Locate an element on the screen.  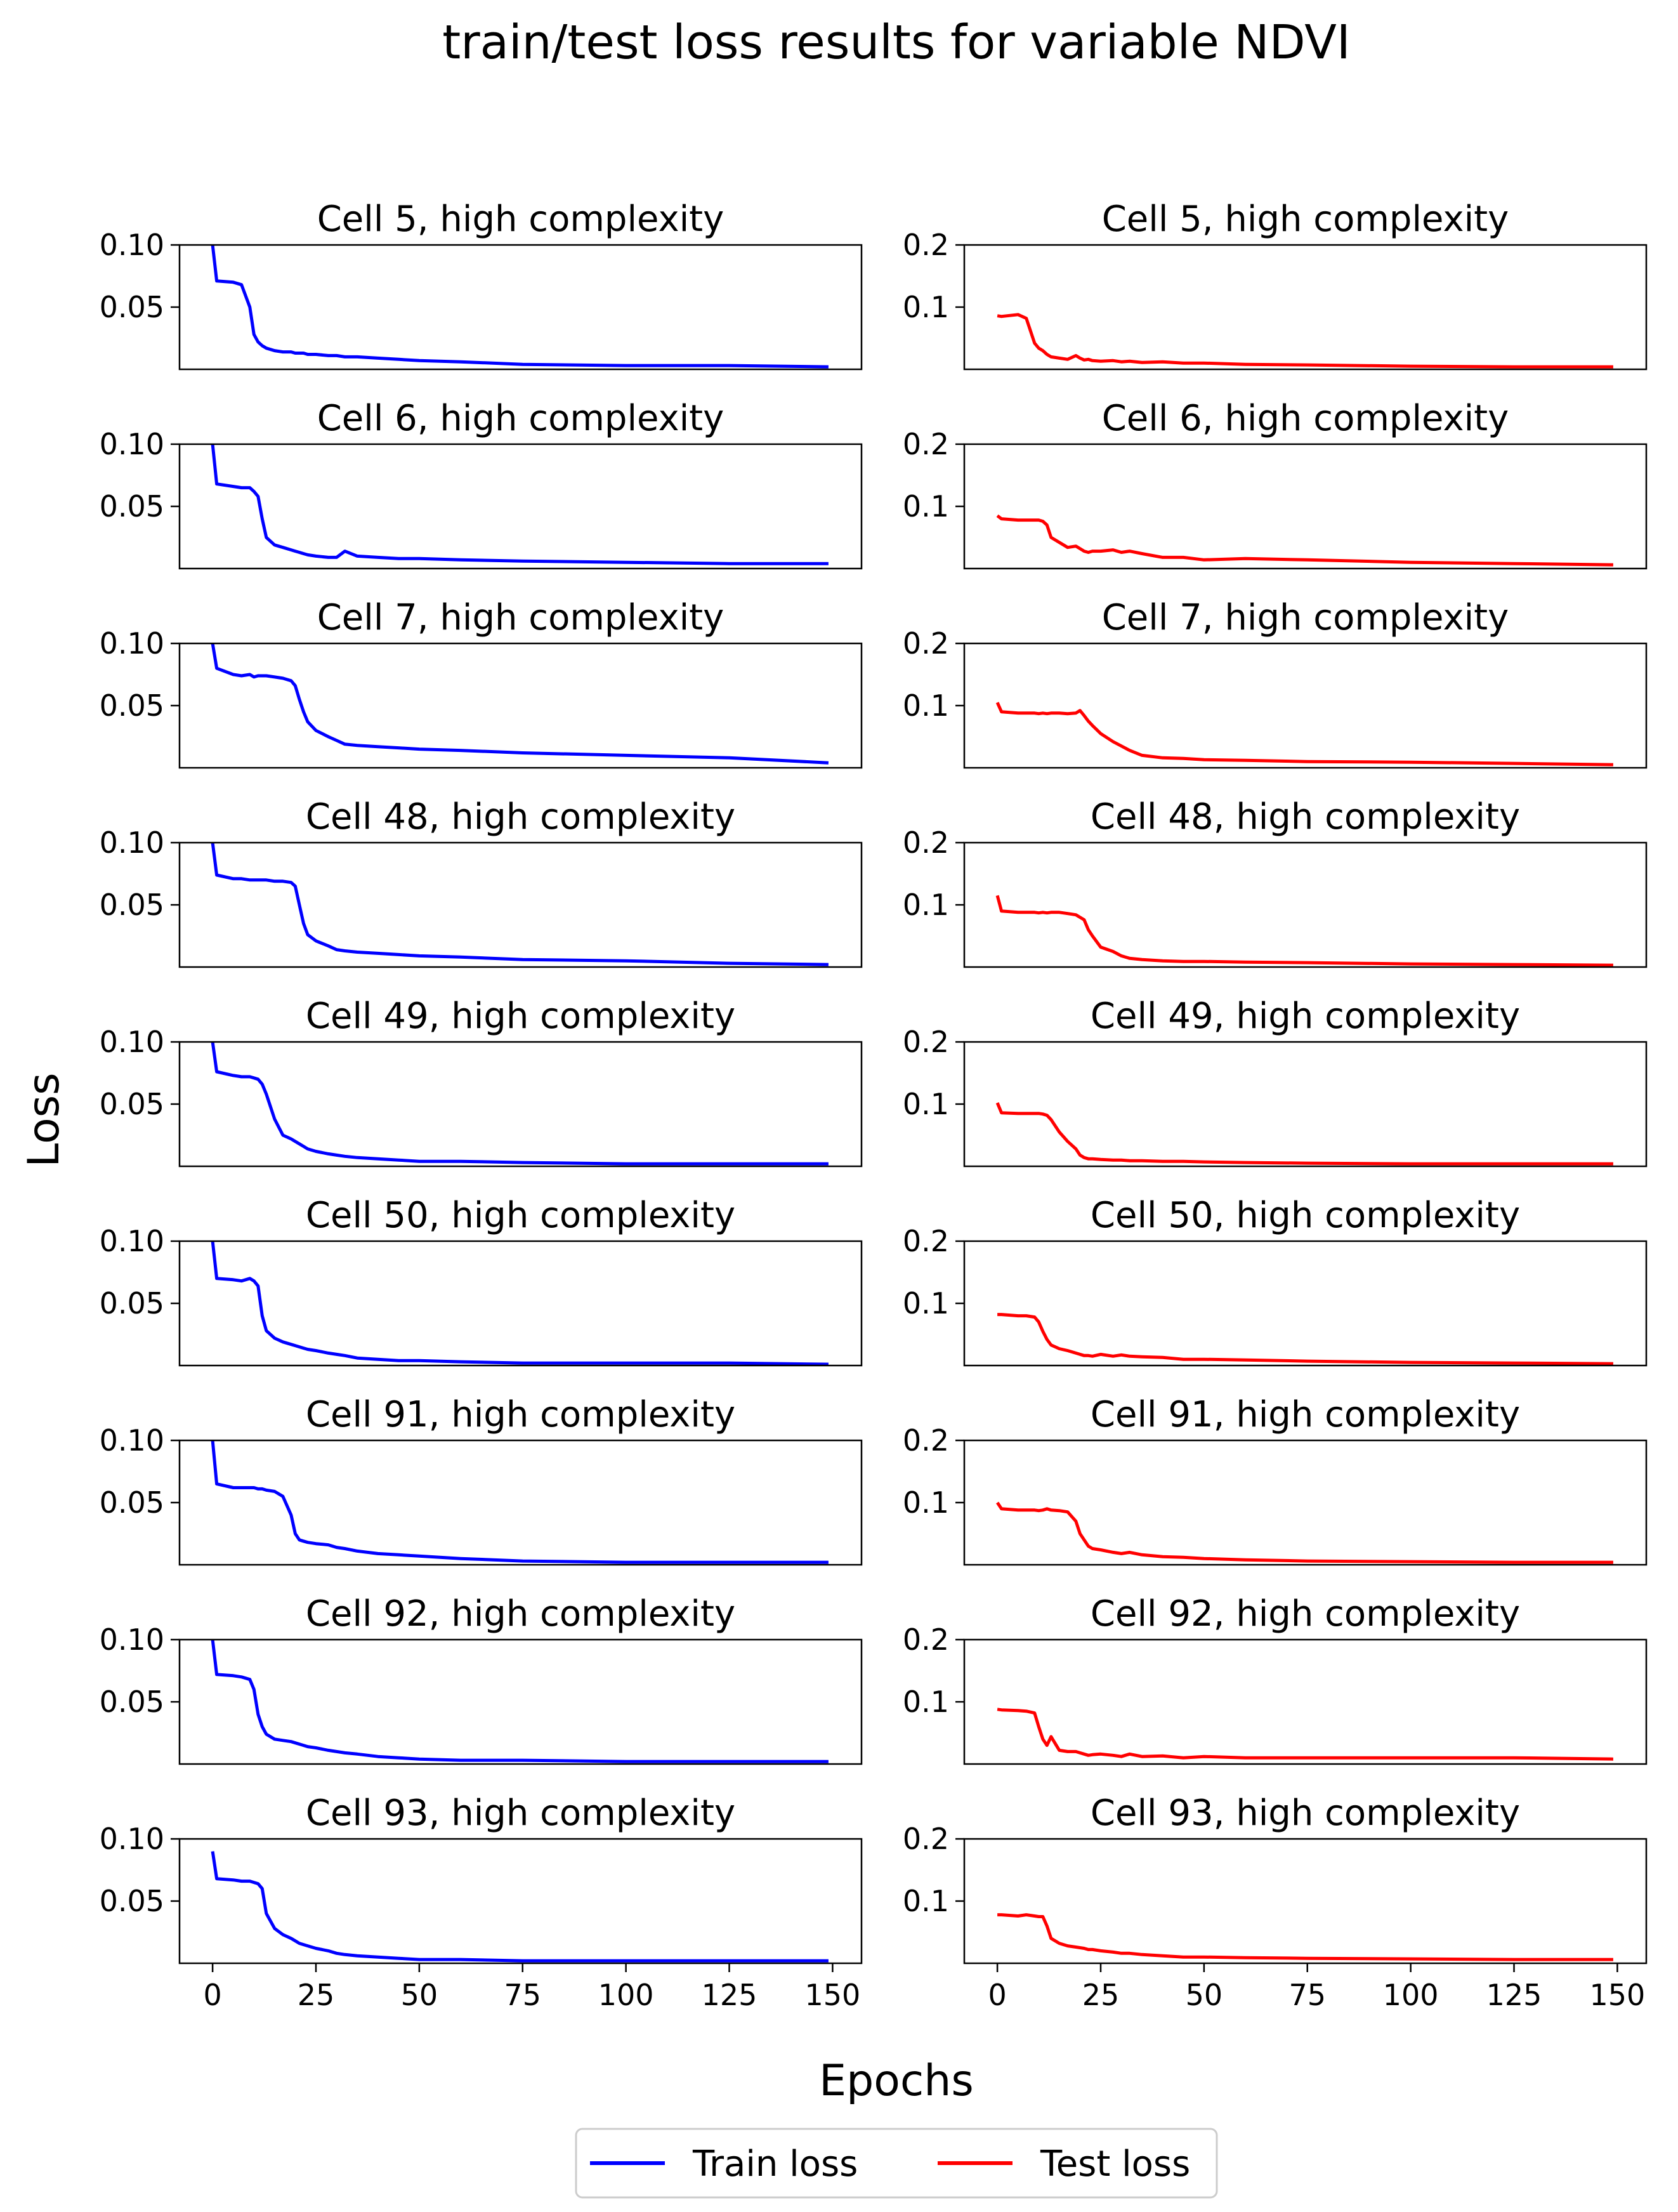
legend-train-label: Train loss is located at coordinates (775, 2164).